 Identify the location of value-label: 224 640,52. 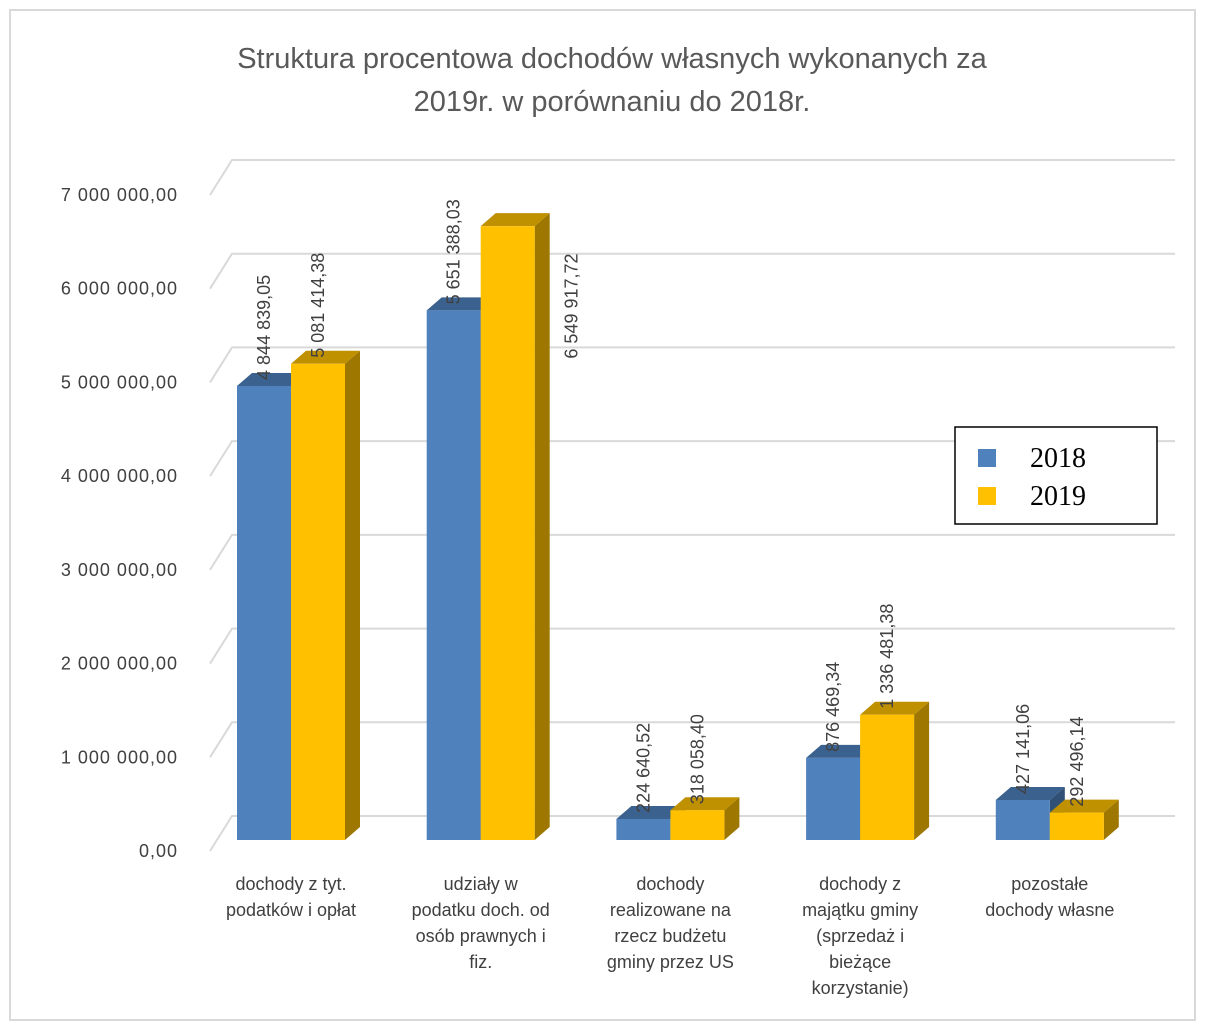
(643, 768).